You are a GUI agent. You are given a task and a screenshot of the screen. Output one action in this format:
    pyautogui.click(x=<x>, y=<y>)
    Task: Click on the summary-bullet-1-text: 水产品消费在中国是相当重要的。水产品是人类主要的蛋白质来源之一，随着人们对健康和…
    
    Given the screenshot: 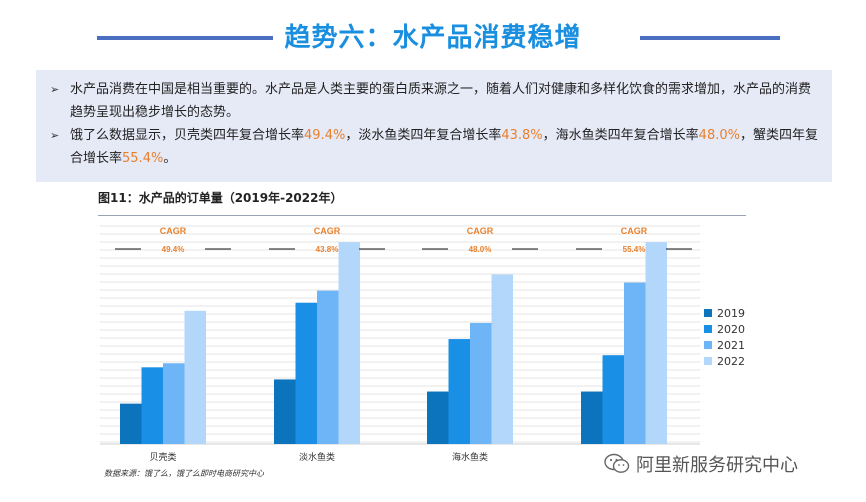 What is the action you would take?
    pyautogui.click(x=441, y=101)
    